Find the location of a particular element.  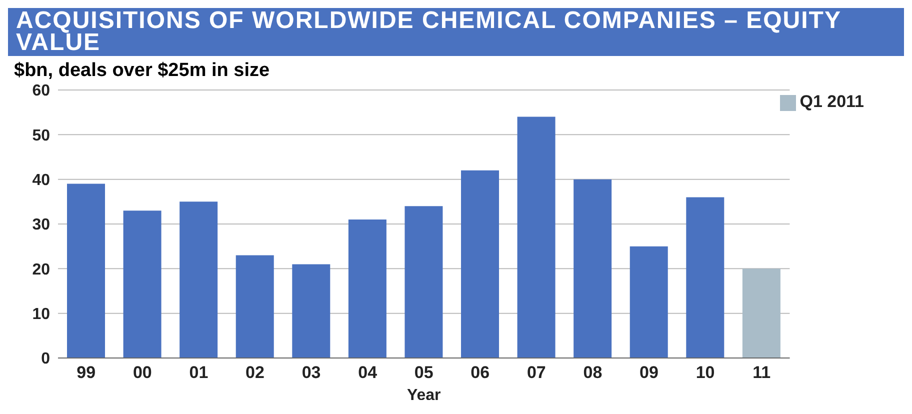

y-tick-label: 20 is located at coordinates (41, 269).